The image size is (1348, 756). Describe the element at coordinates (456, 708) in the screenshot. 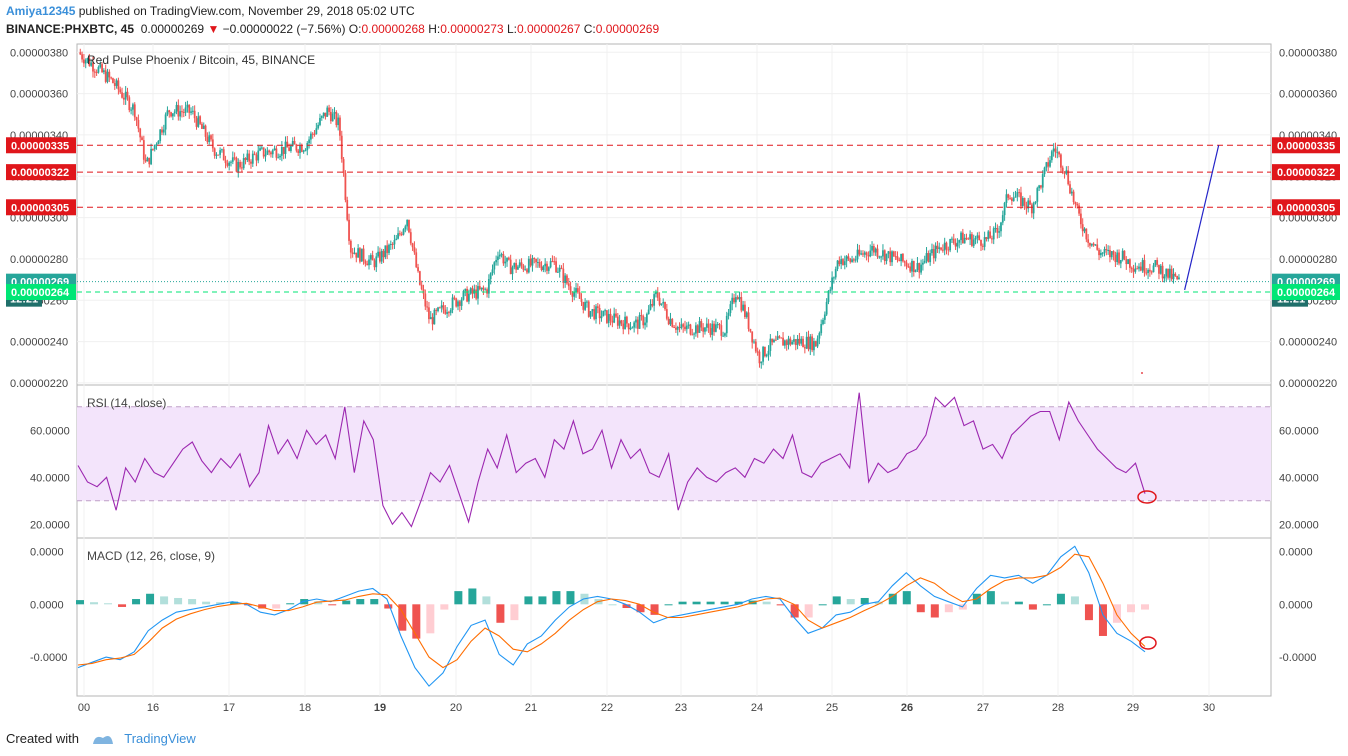

I see `x-tick-label: 20` at that location.